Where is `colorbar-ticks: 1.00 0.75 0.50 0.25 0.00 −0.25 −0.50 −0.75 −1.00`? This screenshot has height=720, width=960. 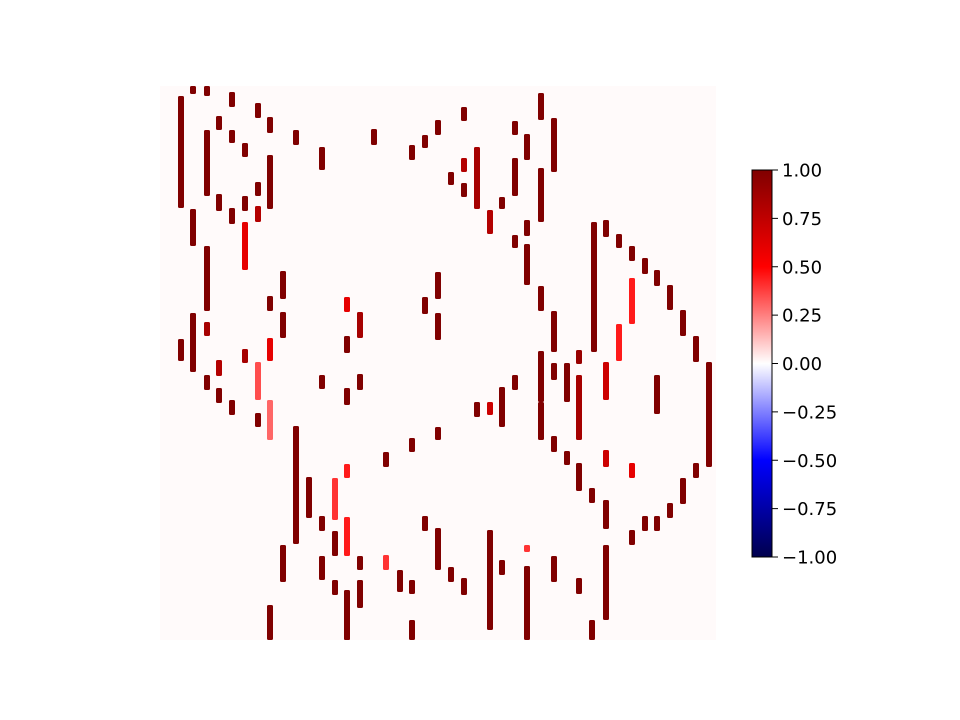
colorbar-ticks: 1.00 0.75 0.50 0.25 0.00 −0.25 −0.50 −0.75 −1.00 is located at coordinates (804, 365).